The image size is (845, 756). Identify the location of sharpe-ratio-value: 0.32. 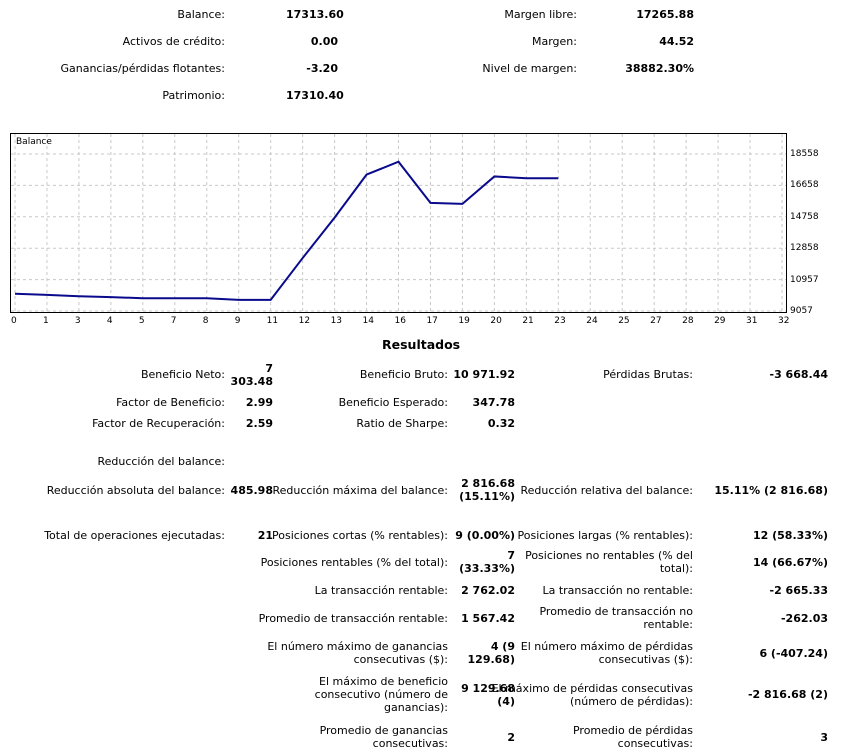
(501, 423).